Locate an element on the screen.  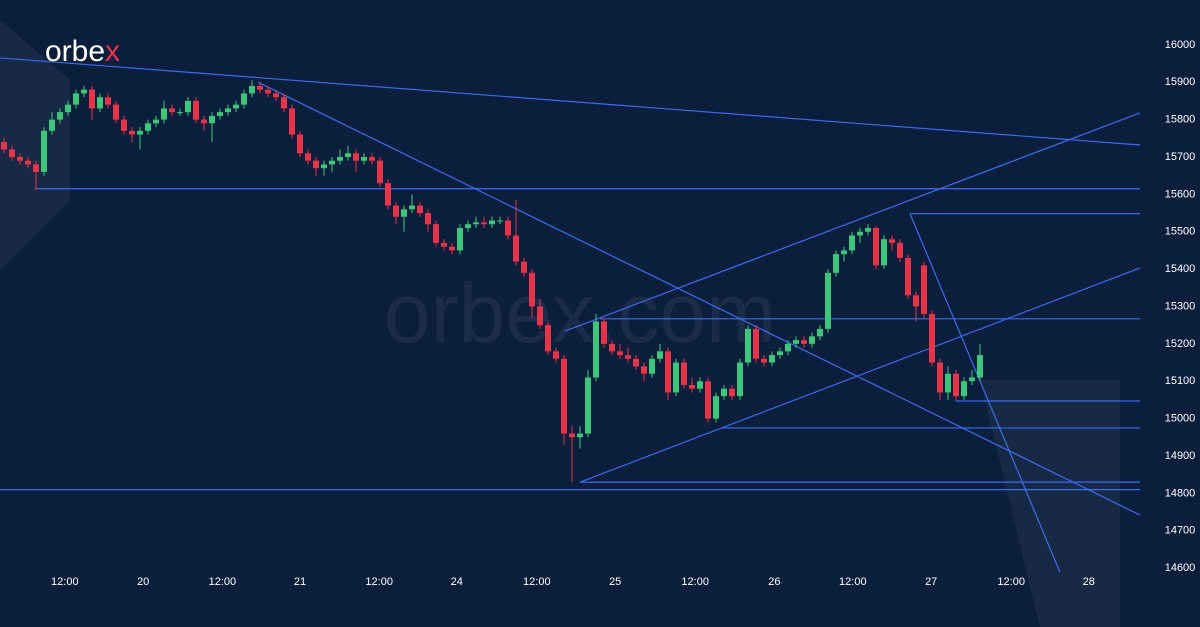
x-tick-label: 20 is located at coordinates (143, 582).